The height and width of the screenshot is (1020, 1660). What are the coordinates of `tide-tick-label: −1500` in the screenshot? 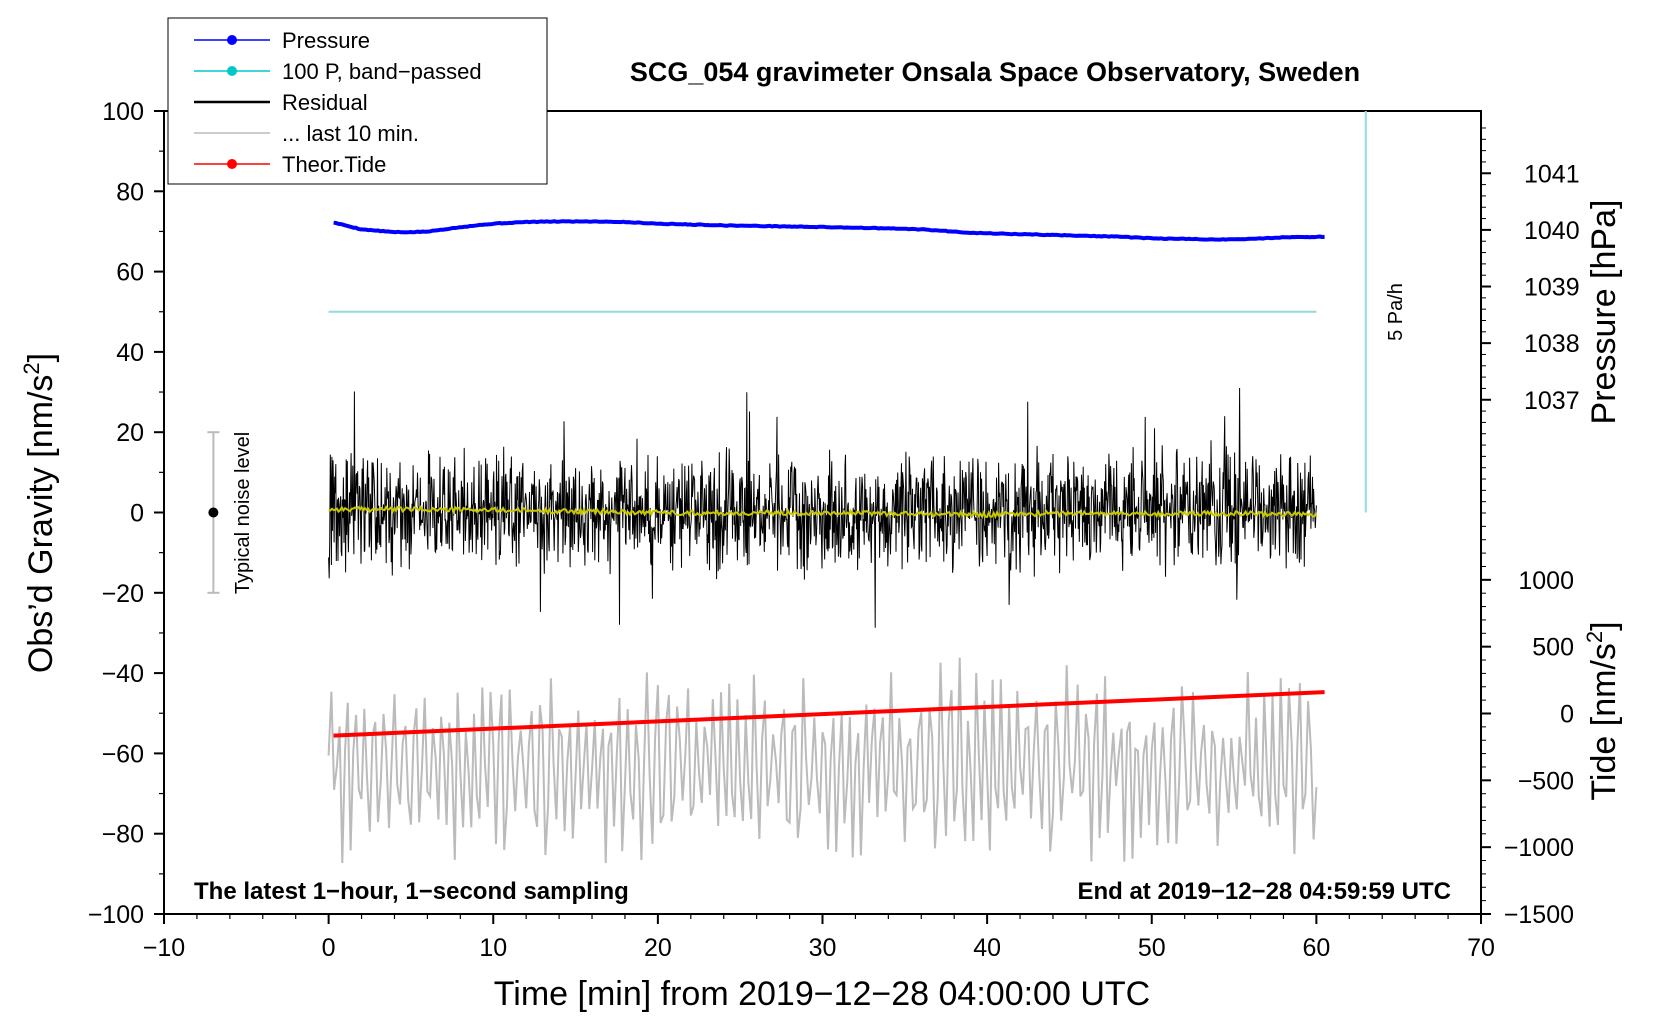 It's located at (1539, 915).